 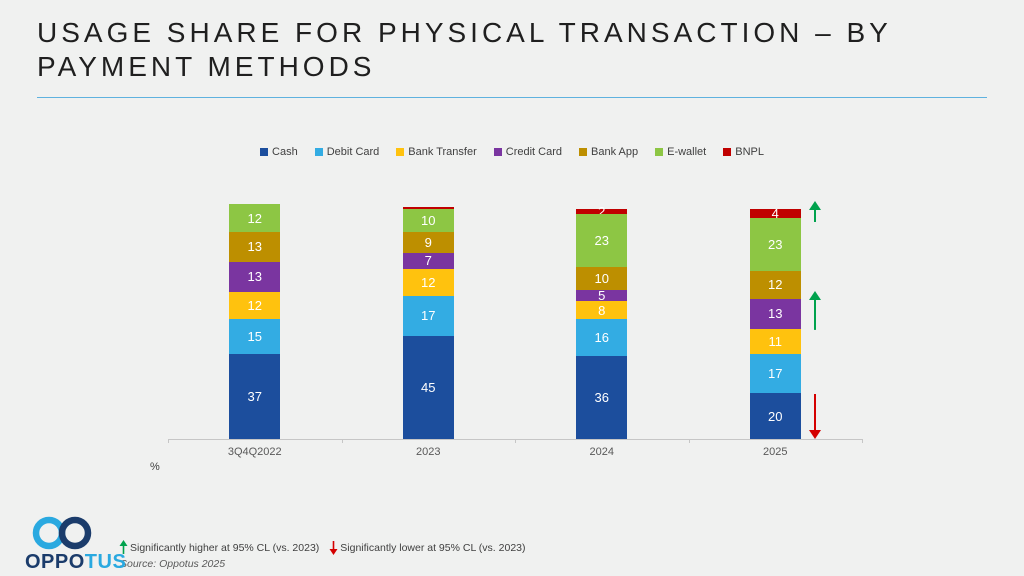 What do you see at coordinates (428, 452) in the screenshot?
I see `x-axis-label: 2023` at bounding box center [428, 452].